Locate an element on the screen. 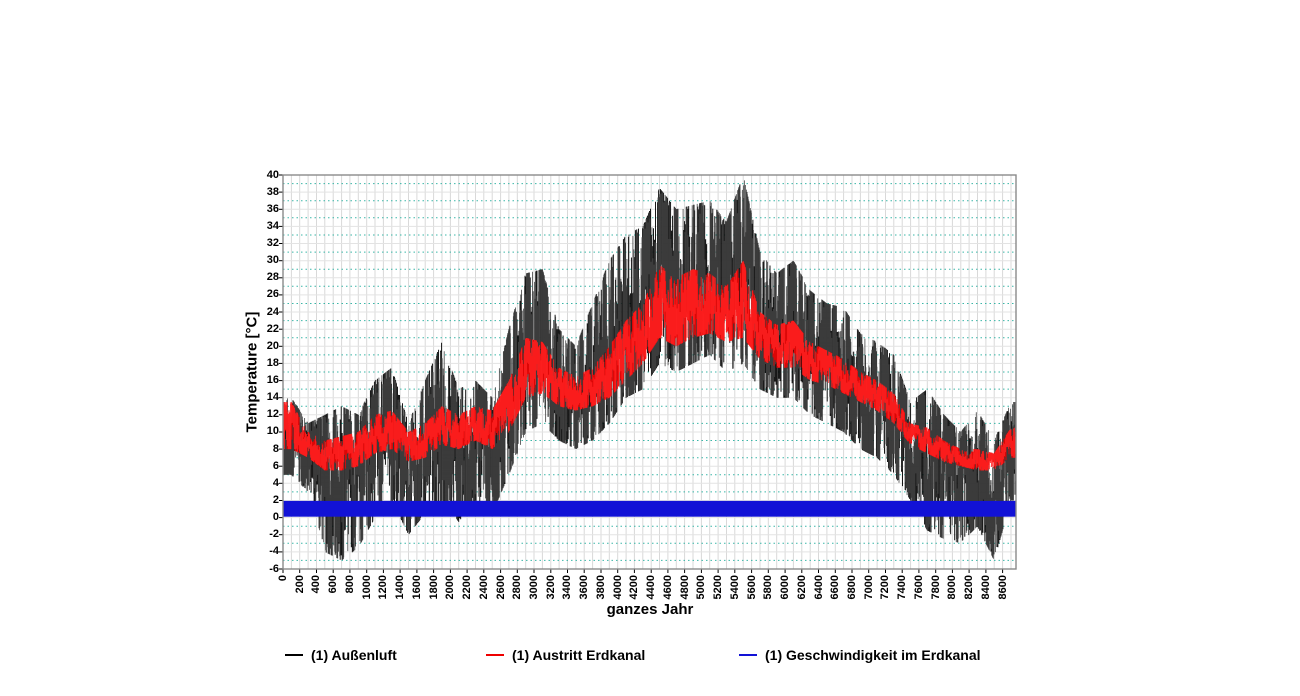  x-tick-label: 3400 is located at coordinates (567, 587).